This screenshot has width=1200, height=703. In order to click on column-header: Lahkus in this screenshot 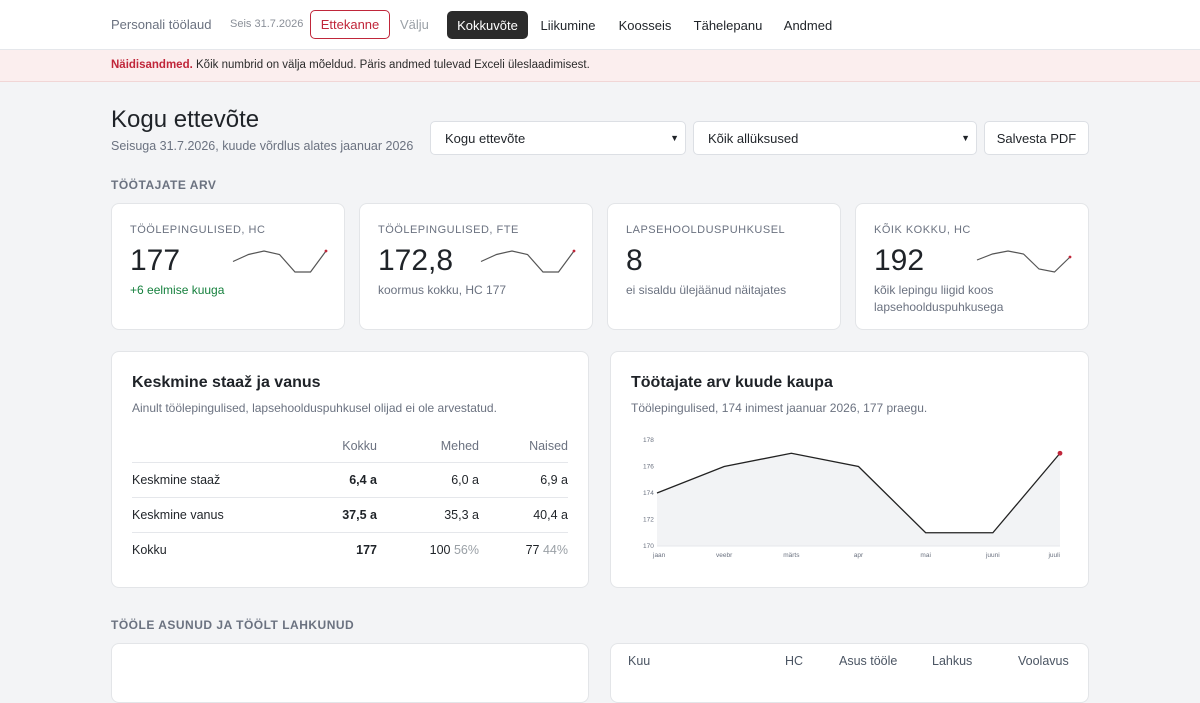, I will do `click(952, 661)`.